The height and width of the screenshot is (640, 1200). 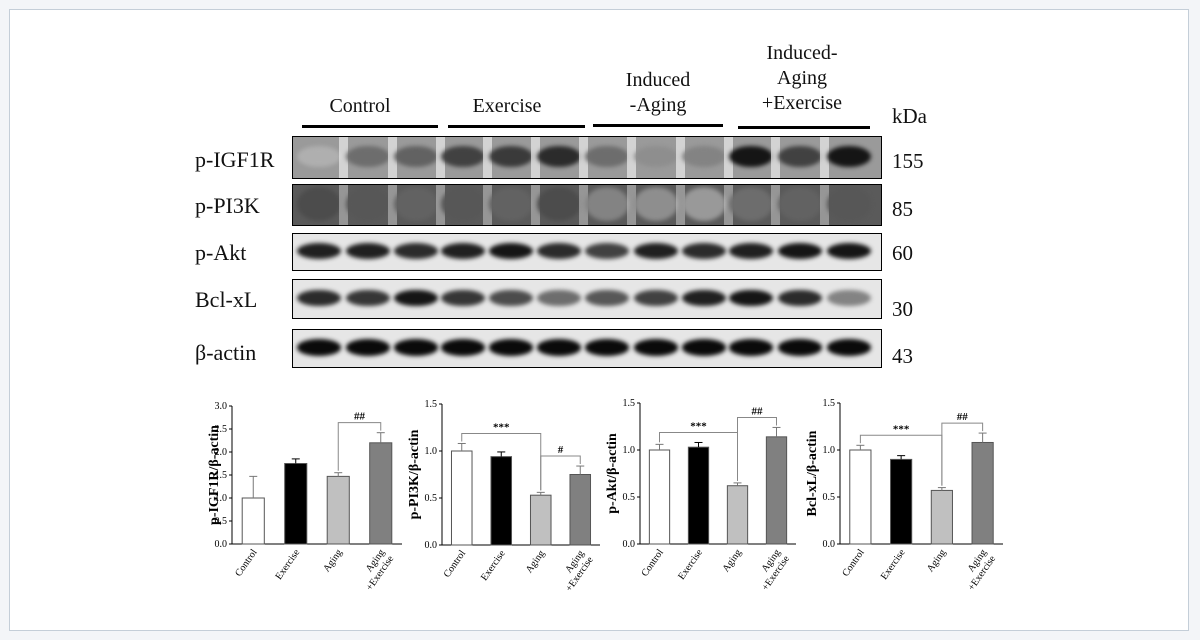 What do you see at coordinates (812, 473) in the screenshot?
I see `y-axis-label: Bcl-xL/β-actin` at bounding box center [812, 473].